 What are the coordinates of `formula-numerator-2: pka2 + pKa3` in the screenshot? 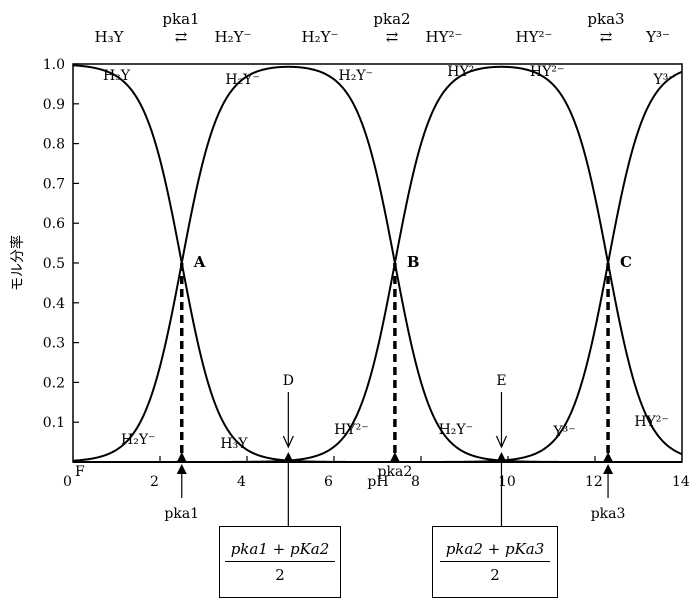 It's located at (495, 551).